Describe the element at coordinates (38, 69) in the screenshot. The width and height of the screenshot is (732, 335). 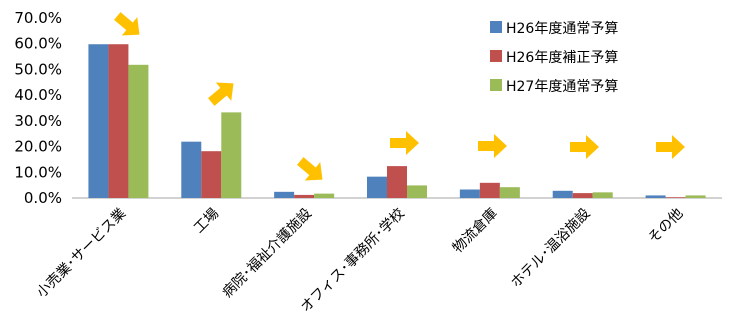
I see `y-tick-label: 50.0%` at that location.